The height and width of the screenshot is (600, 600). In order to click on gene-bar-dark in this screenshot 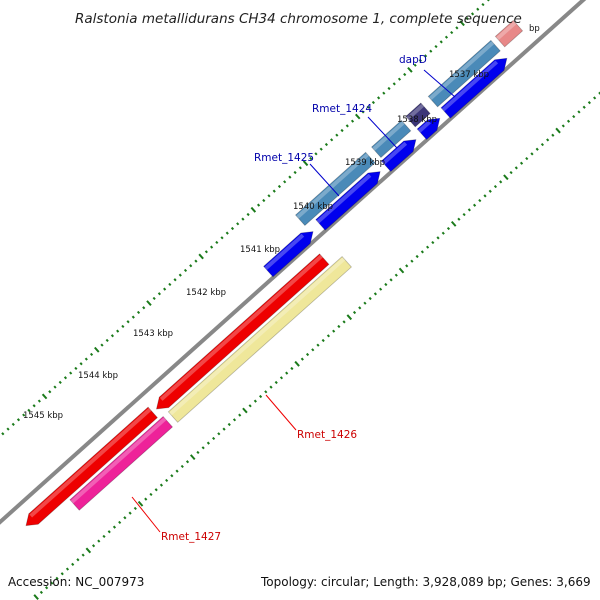, I will do `click(418, 115)`.